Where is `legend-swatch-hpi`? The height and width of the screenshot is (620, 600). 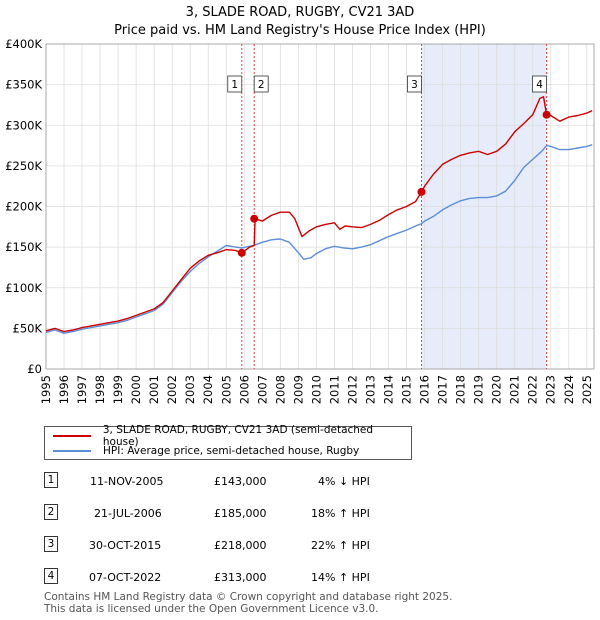 legend-swatch-hpi is located at coordinates (72, 451).